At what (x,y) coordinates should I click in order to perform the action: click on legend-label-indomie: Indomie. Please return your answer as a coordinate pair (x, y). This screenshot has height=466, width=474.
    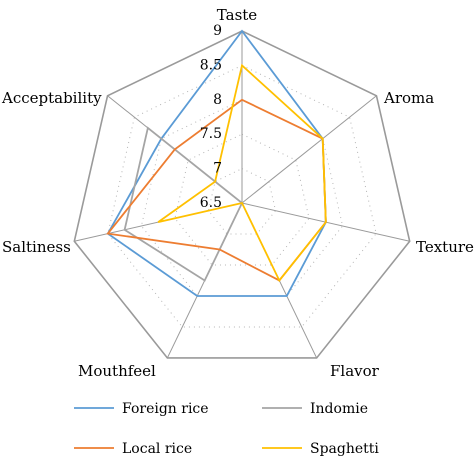
    Looking at the image, I should click on (339, 409).